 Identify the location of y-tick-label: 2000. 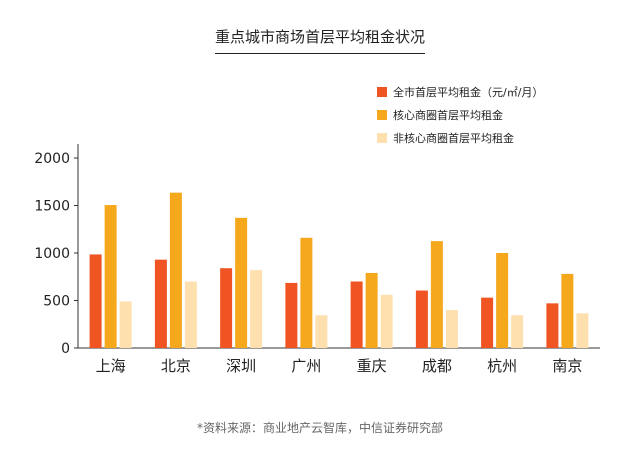
(52, 159).